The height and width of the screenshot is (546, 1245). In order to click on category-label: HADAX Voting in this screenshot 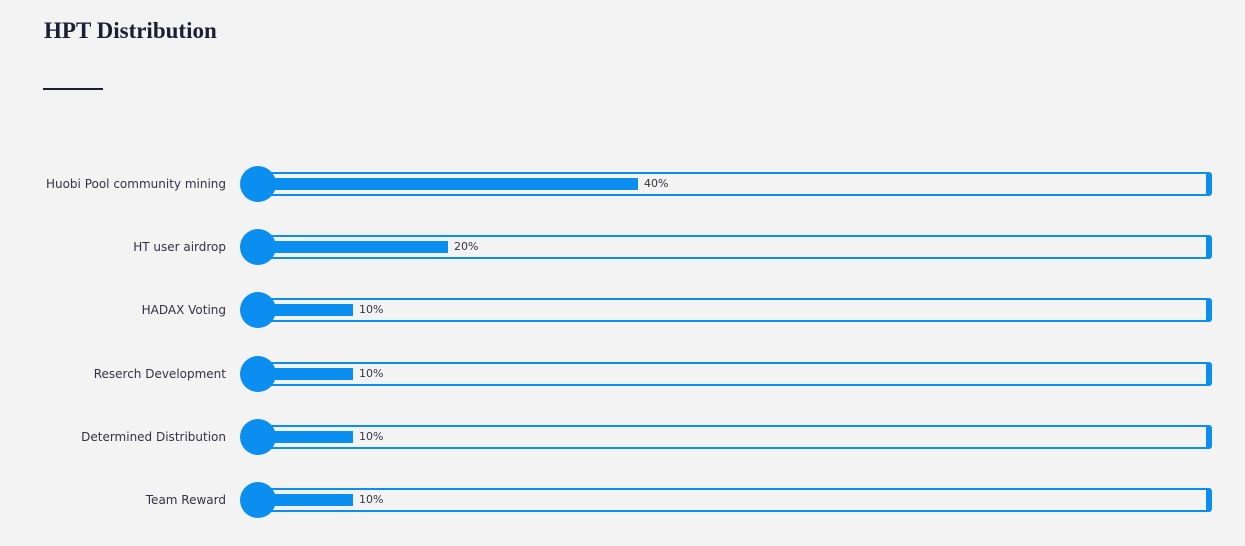, I will do `click(183, 310)`.